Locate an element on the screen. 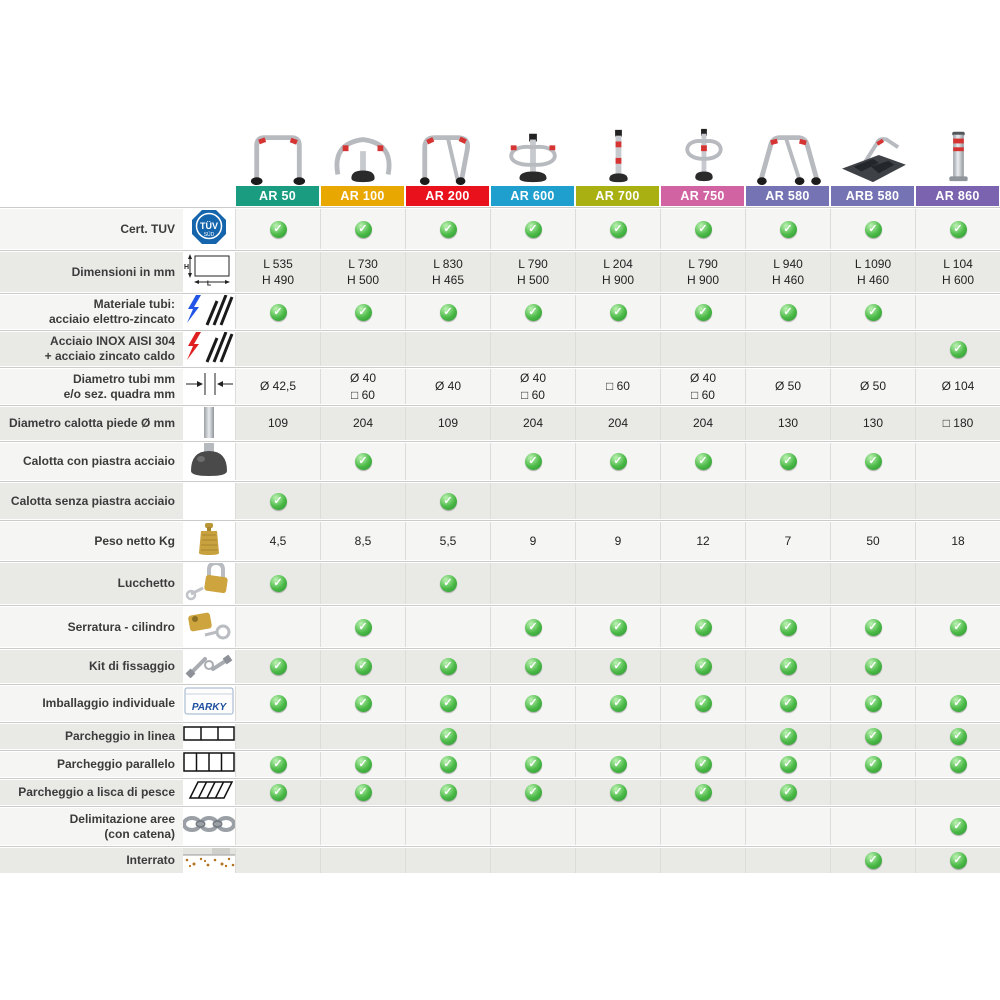 This screenshot has width=1000, height=1000. column-header-ar600: AR 600 is located at coordinates (532, 196).